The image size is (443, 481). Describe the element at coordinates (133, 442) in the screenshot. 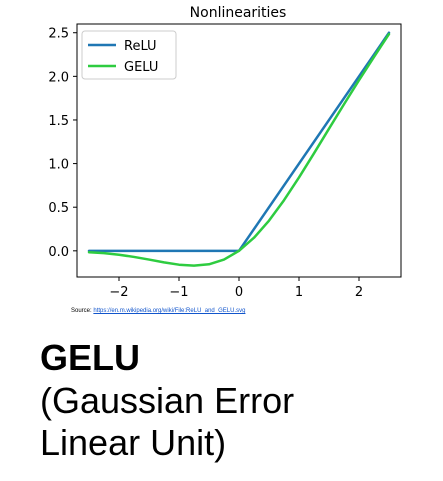

I see `heading-line-2: Linear Unit)` at that location.